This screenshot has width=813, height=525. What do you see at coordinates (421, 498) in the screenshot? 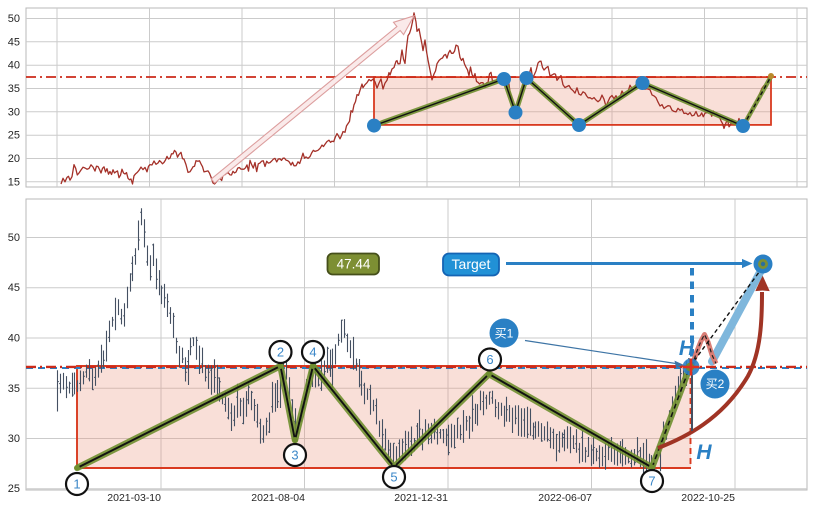
I see `svg-text: 2021-12-31` at bounding box center [421, 498].